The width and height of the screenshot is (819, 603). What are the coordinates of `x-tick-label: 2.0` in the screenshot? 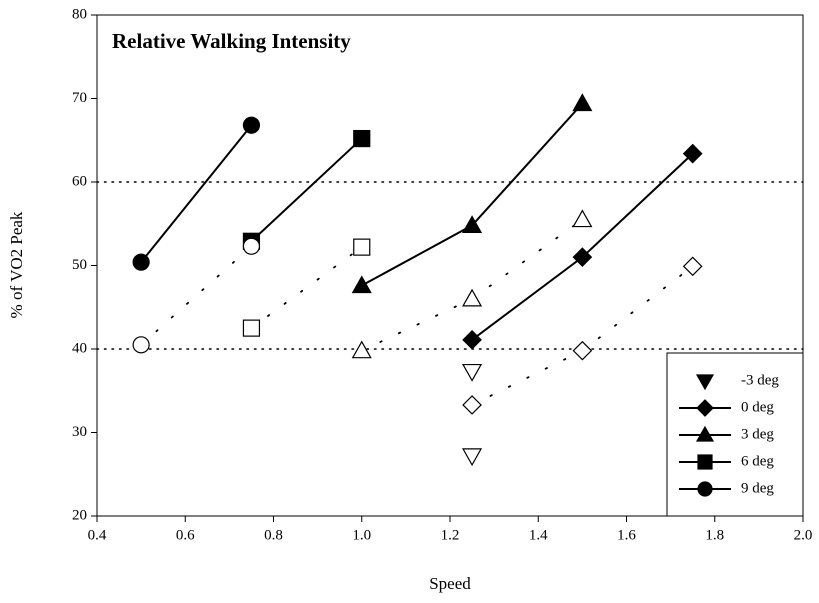 It's located at (803, 535).